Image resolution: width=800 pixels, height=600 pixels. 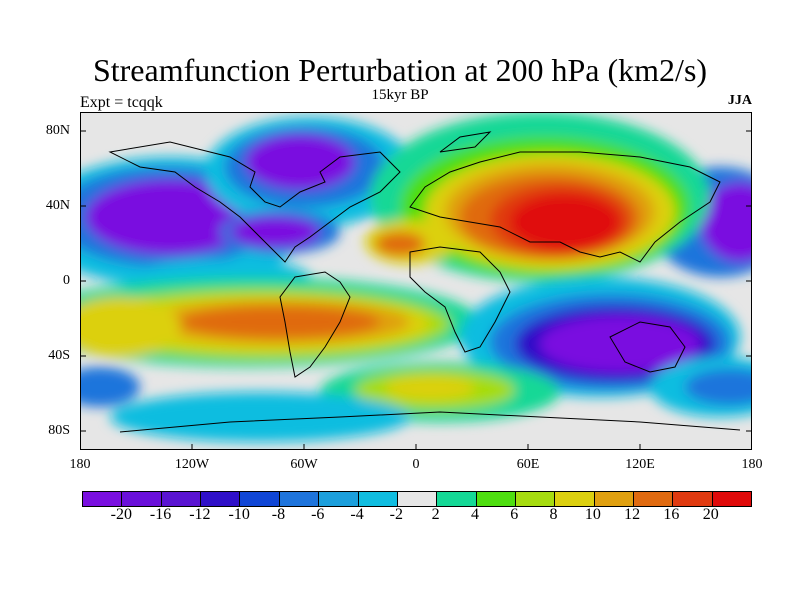 I want to click on colorbar-label: -4, so click(x=357, y=514).